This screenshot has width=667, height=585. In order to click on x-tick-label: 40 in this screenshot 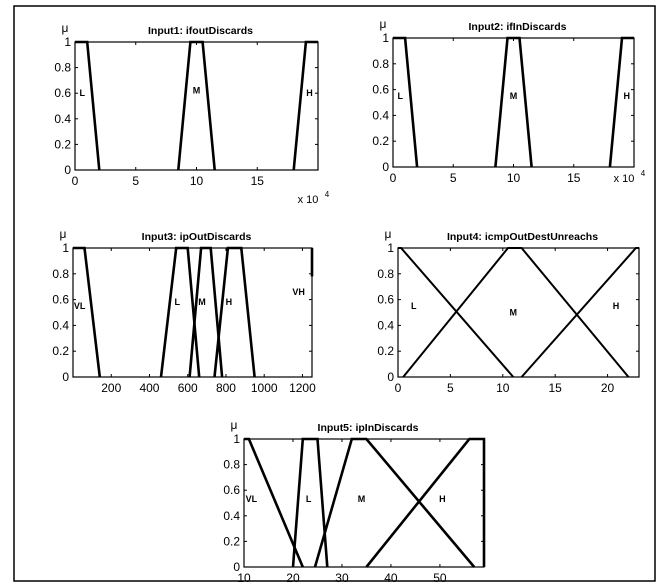, I will do `click(391, 578)`.